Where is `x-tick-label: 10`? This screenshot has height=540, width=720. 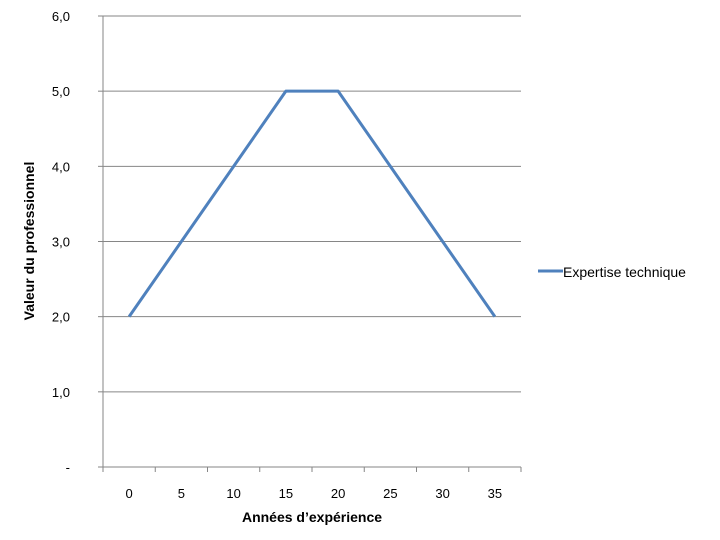 x-tick-label: 10 is located at coordinates (233, 493).